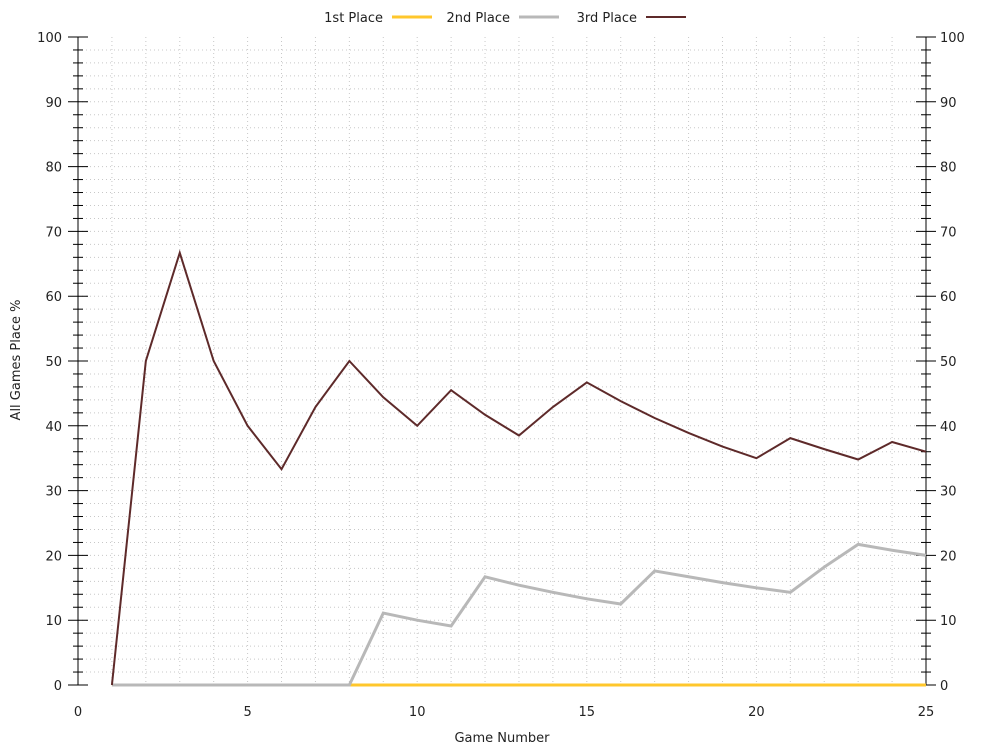 The image size is (1000, 750). Describe the element at coordinates (478, 18) in the screenshot. I see `legend-label: 2nd Place` at that location.